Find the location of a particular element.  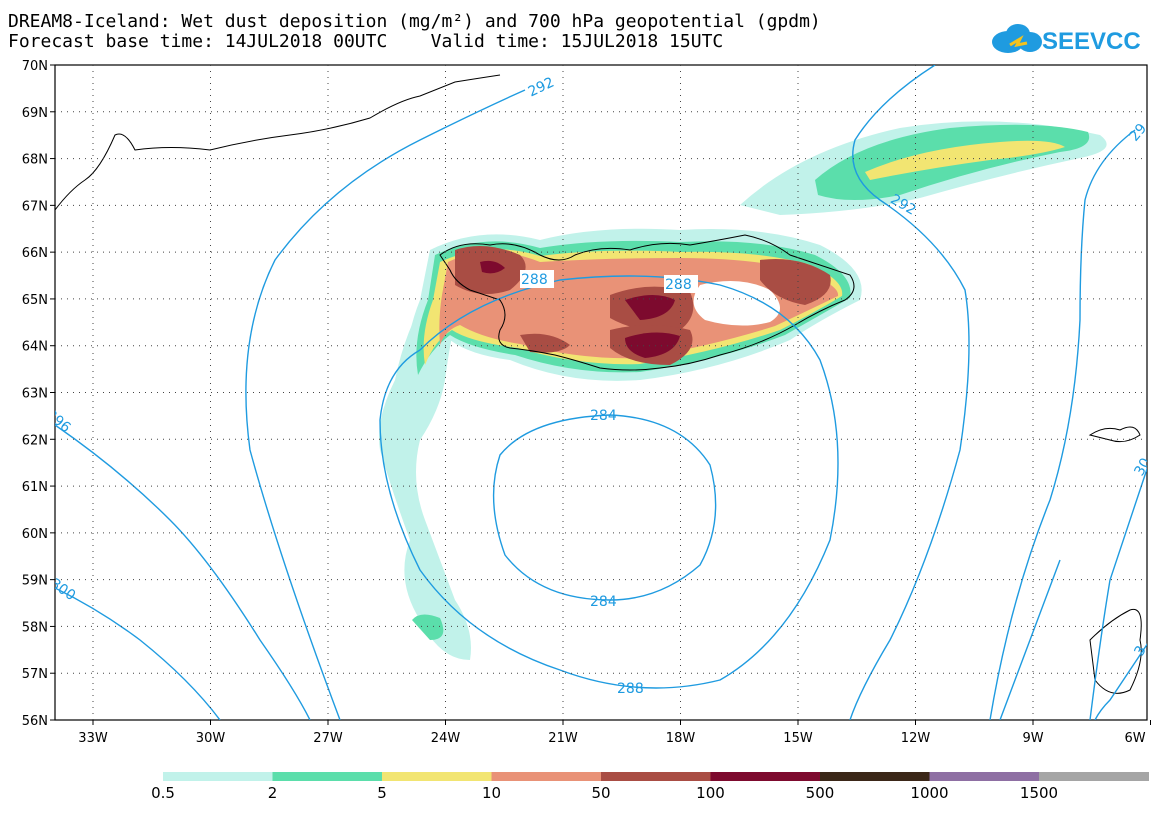

contour-300-west is located at coordinates (138, 653).